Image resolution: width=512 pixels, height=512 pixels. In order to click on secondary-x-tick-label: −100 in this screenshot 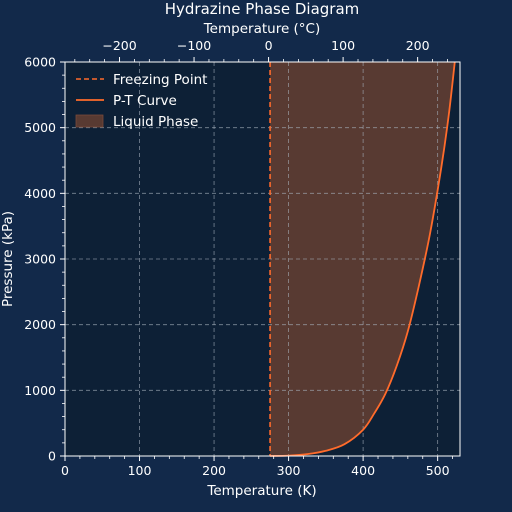, I will do `click(194, 45)`.